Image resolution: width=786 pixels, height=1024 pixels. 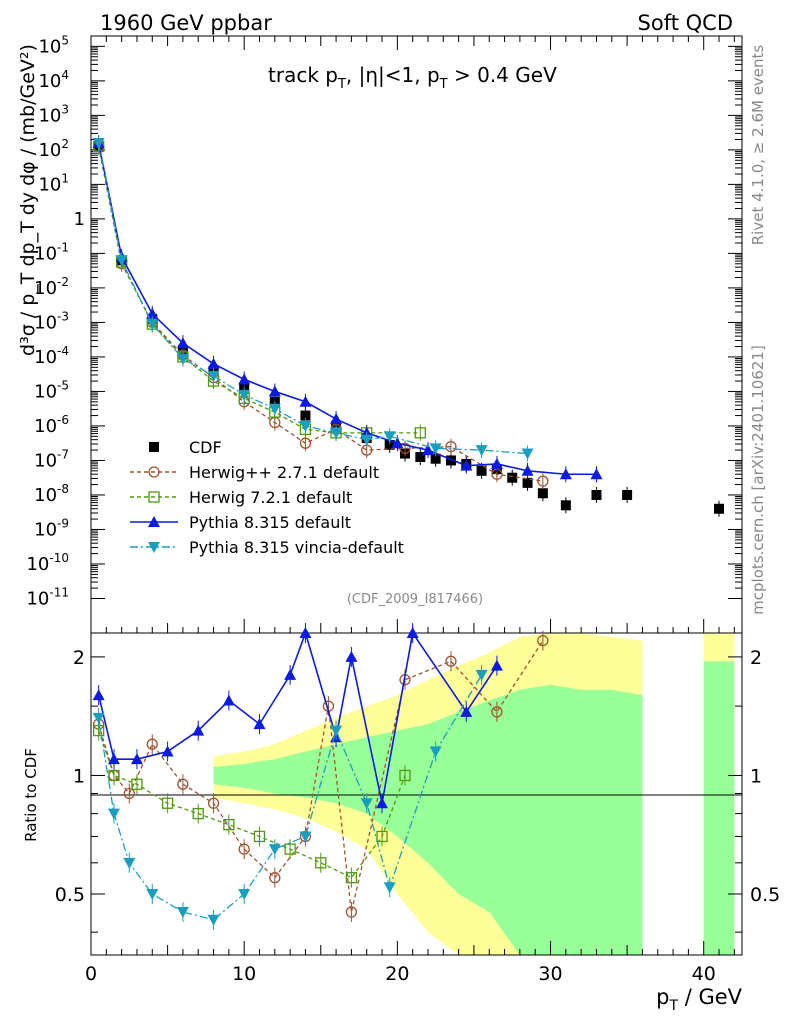 What do you see at coordinates (53, 45) in the screenshot?
I see `y-tick-label: 10⁵` at bounding box center [53, 45].